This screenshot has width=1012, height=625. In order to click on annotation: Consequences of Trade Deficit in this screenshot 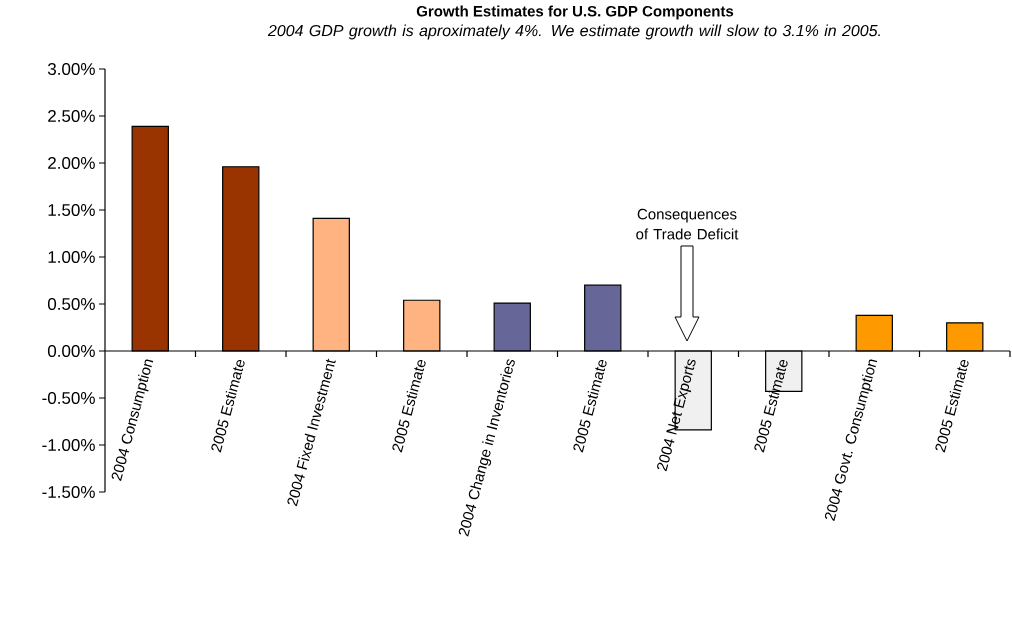, I will do `click(687, 224)`.